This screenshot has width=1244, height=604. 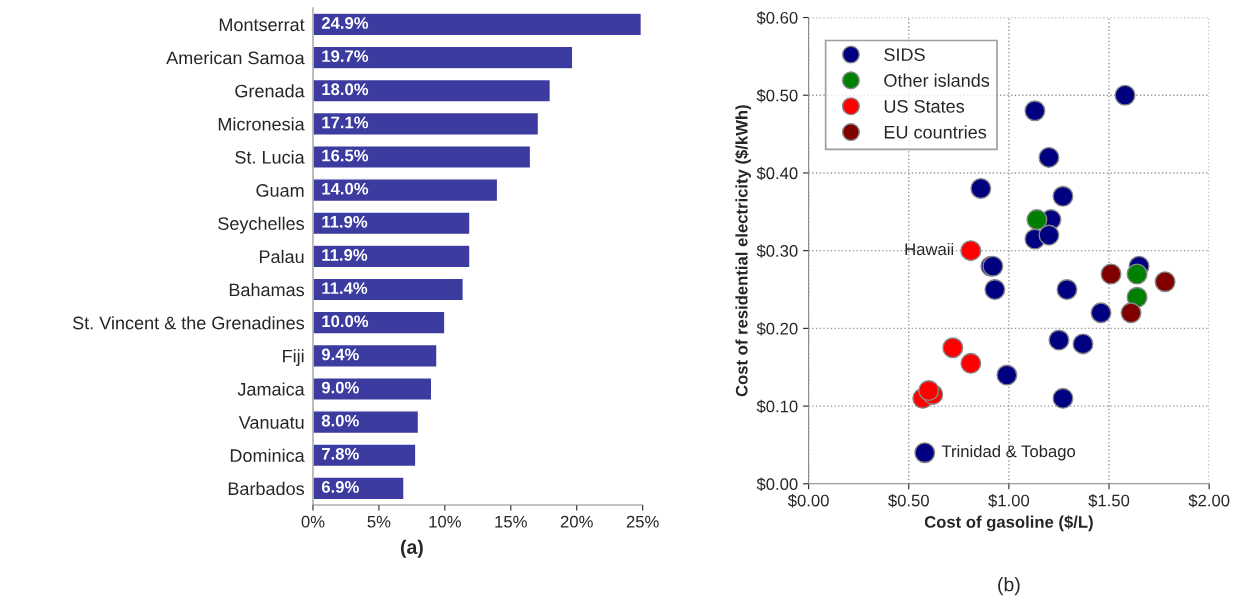 What do you see at coordinates (1109, 500) in the screenshot?
I see `x-tick-label: $1.50` at bounding box center [1109, 500].